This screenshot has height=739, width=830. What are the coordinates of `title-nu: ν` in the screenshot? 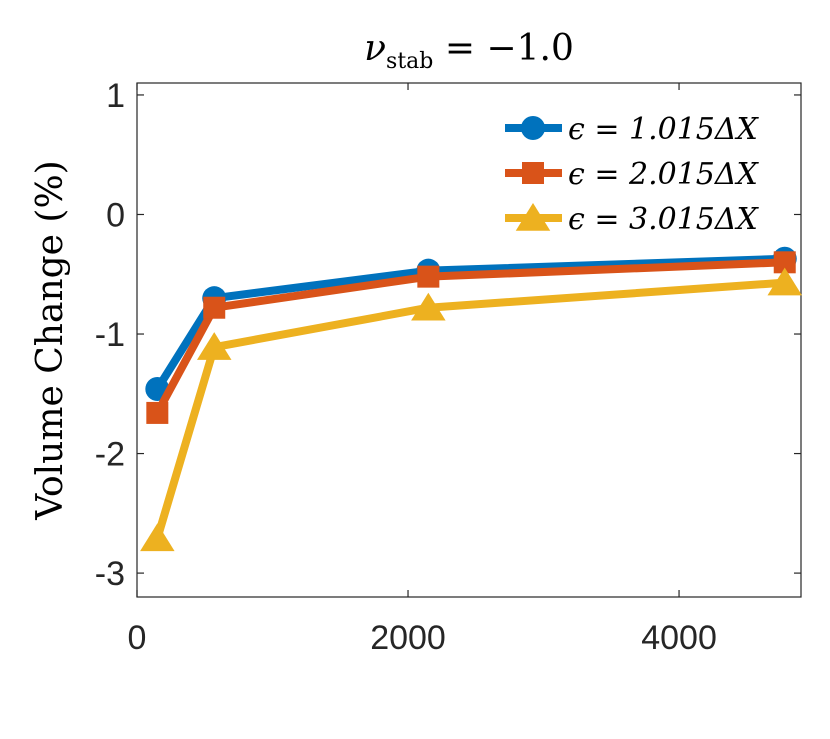 It's located at (375, 48).